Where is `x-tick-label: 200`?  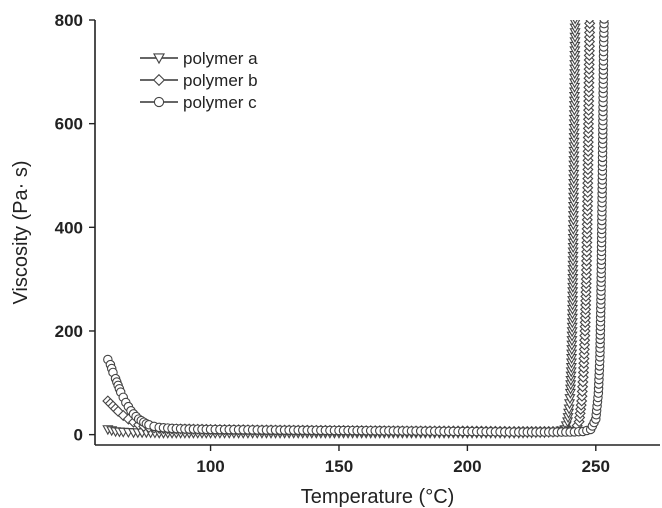 x-tick-label: 200 is located at coordinates (467, 466).